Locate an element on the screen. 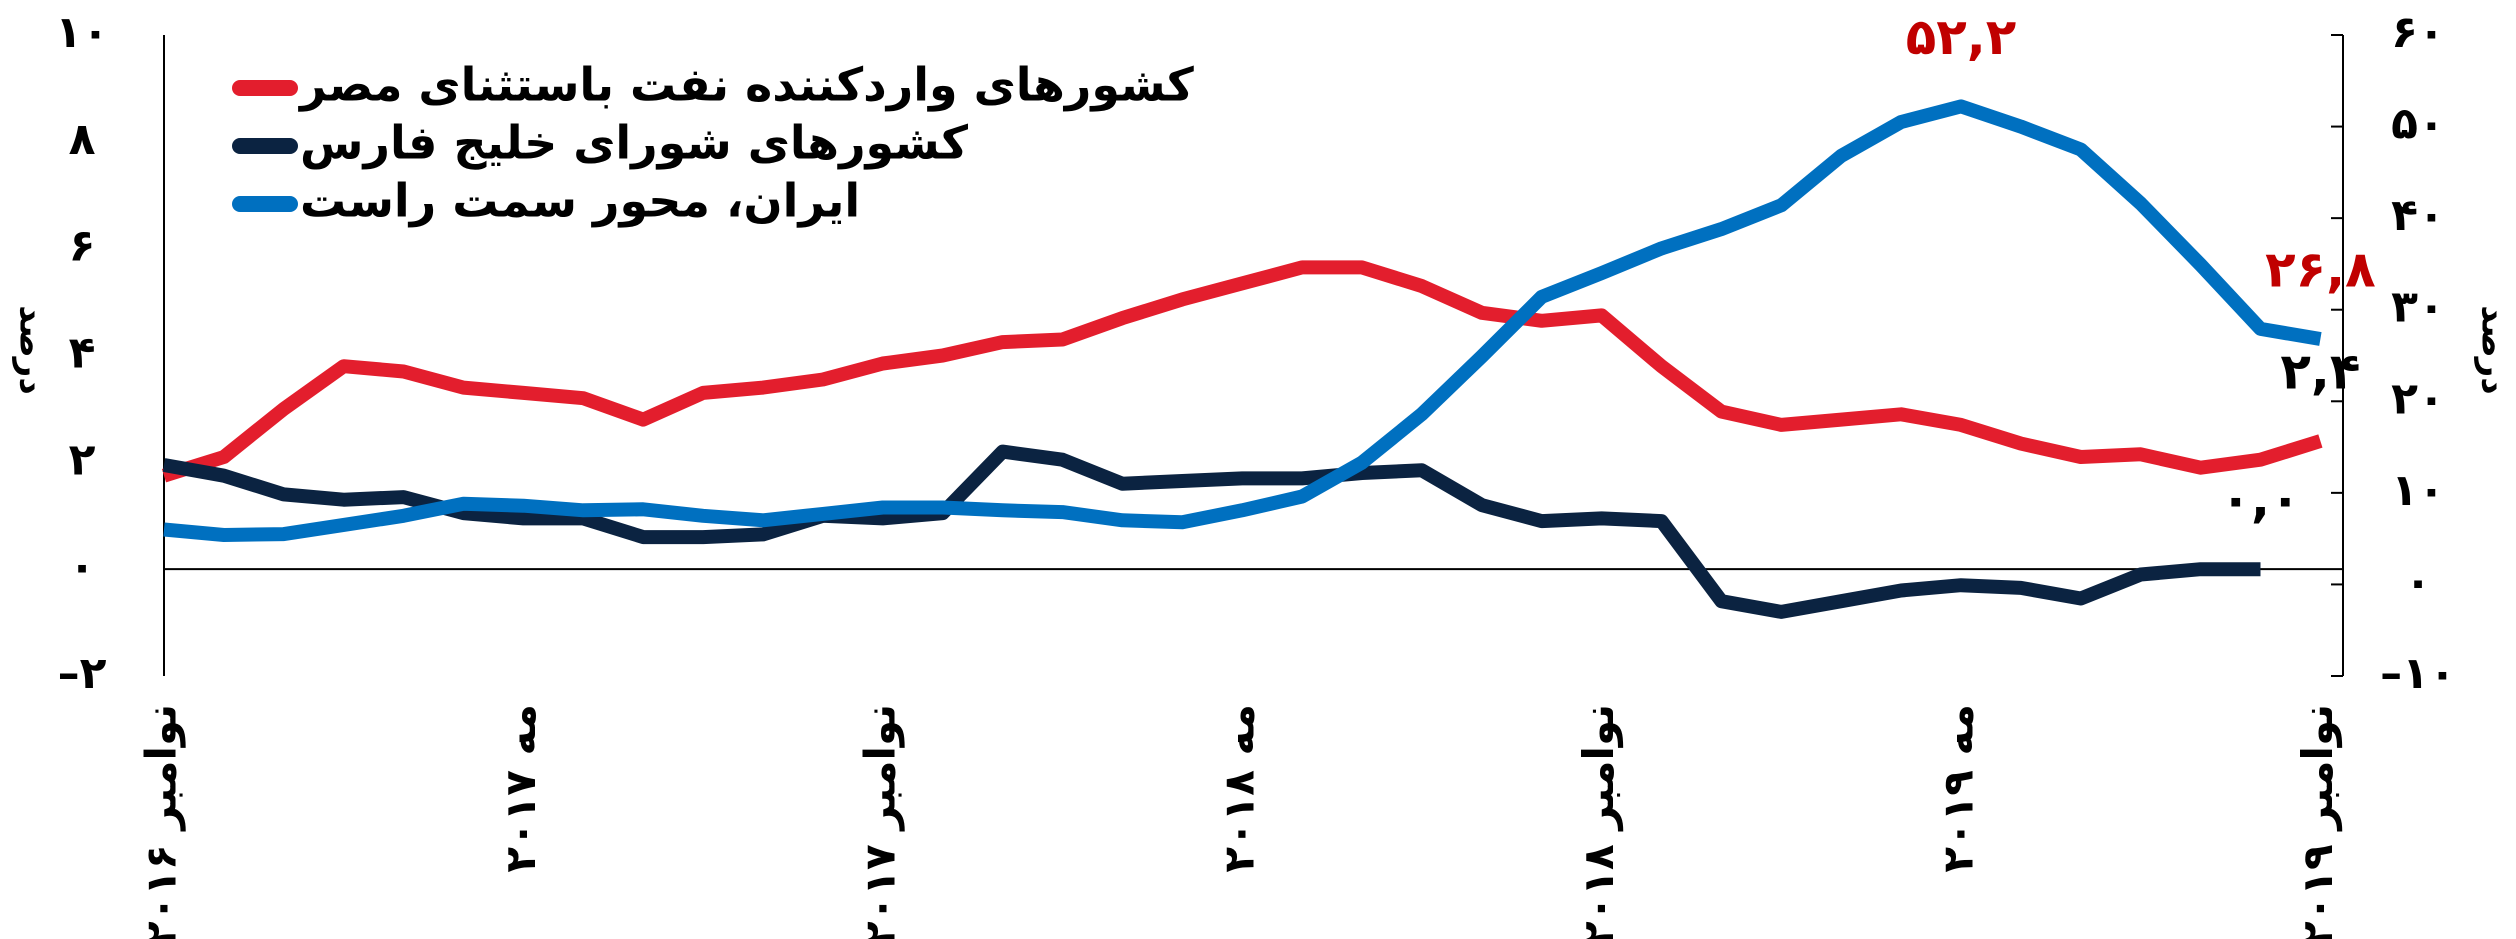 This screenshot has width=2516, height=939. y2-axis-label: درصد is located at coordinates (2494, 350).